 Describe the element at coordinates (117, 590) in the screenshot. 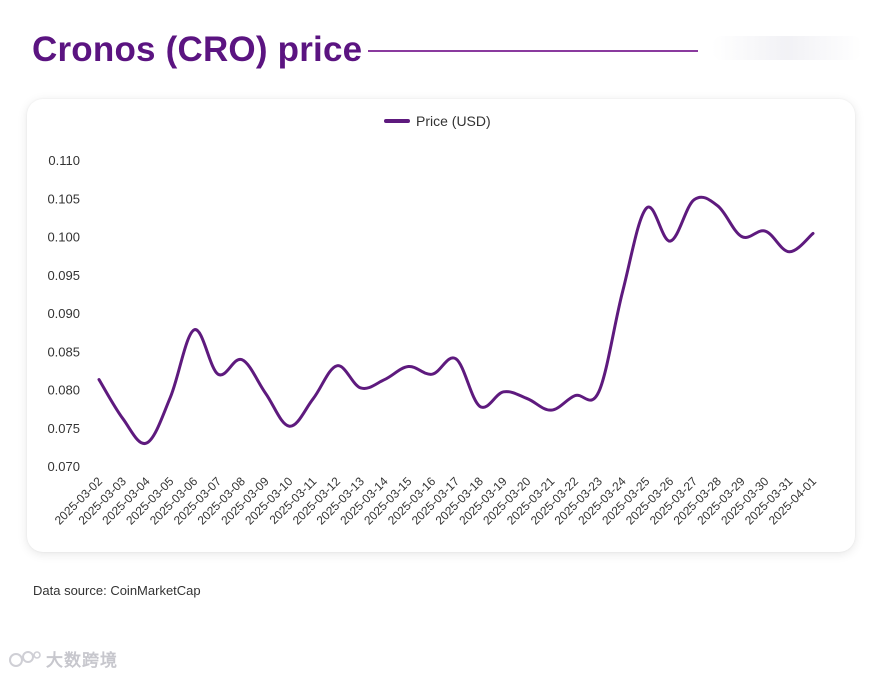

I see `data-source-note: Data source: CoinMarketCap` at that location.